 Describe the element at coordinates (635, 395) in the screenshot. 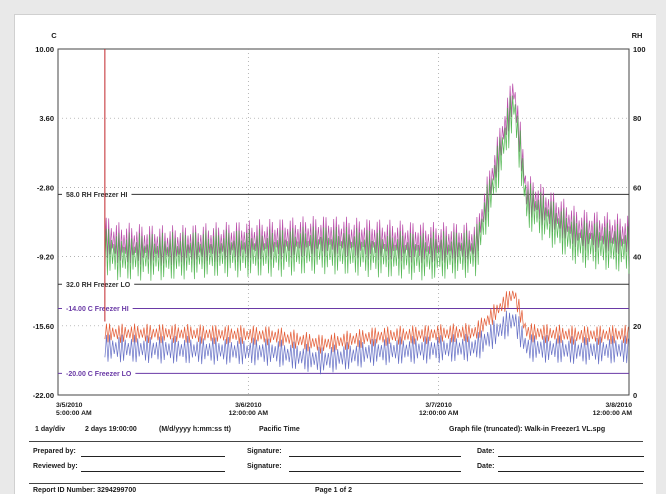

I see `y-right-tick-label: 0` at that location.